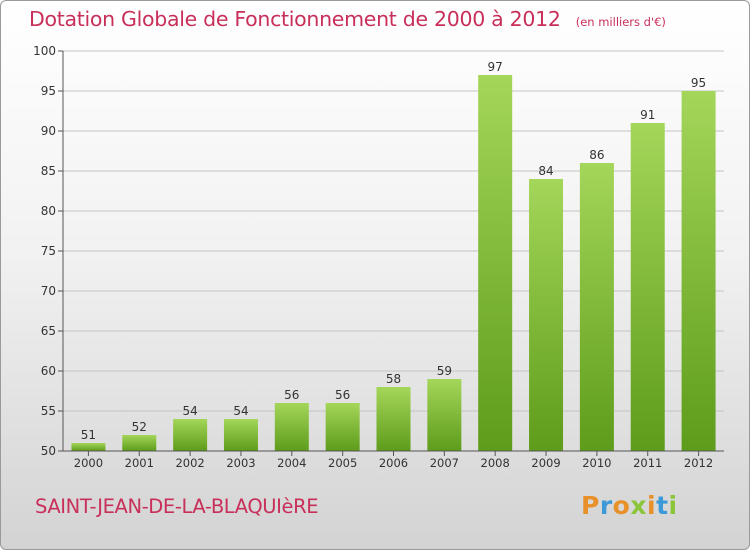 Image resolution: width=750 pixels, height=550 pixels. I want to click on x-tick-label: 2002, so click(189, 463).